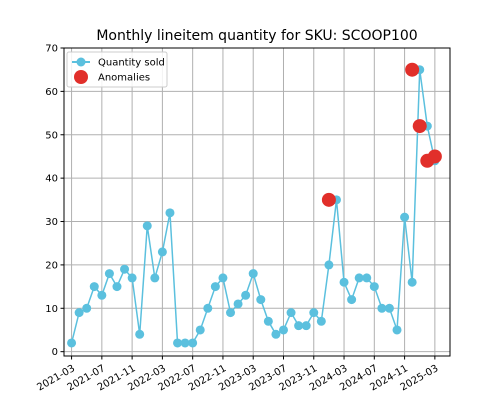 This screenshot has width=500, height=400. Describe the element at coordinates (51, 179) in the screenshot. I see `y-tick-label: 40` at that location.